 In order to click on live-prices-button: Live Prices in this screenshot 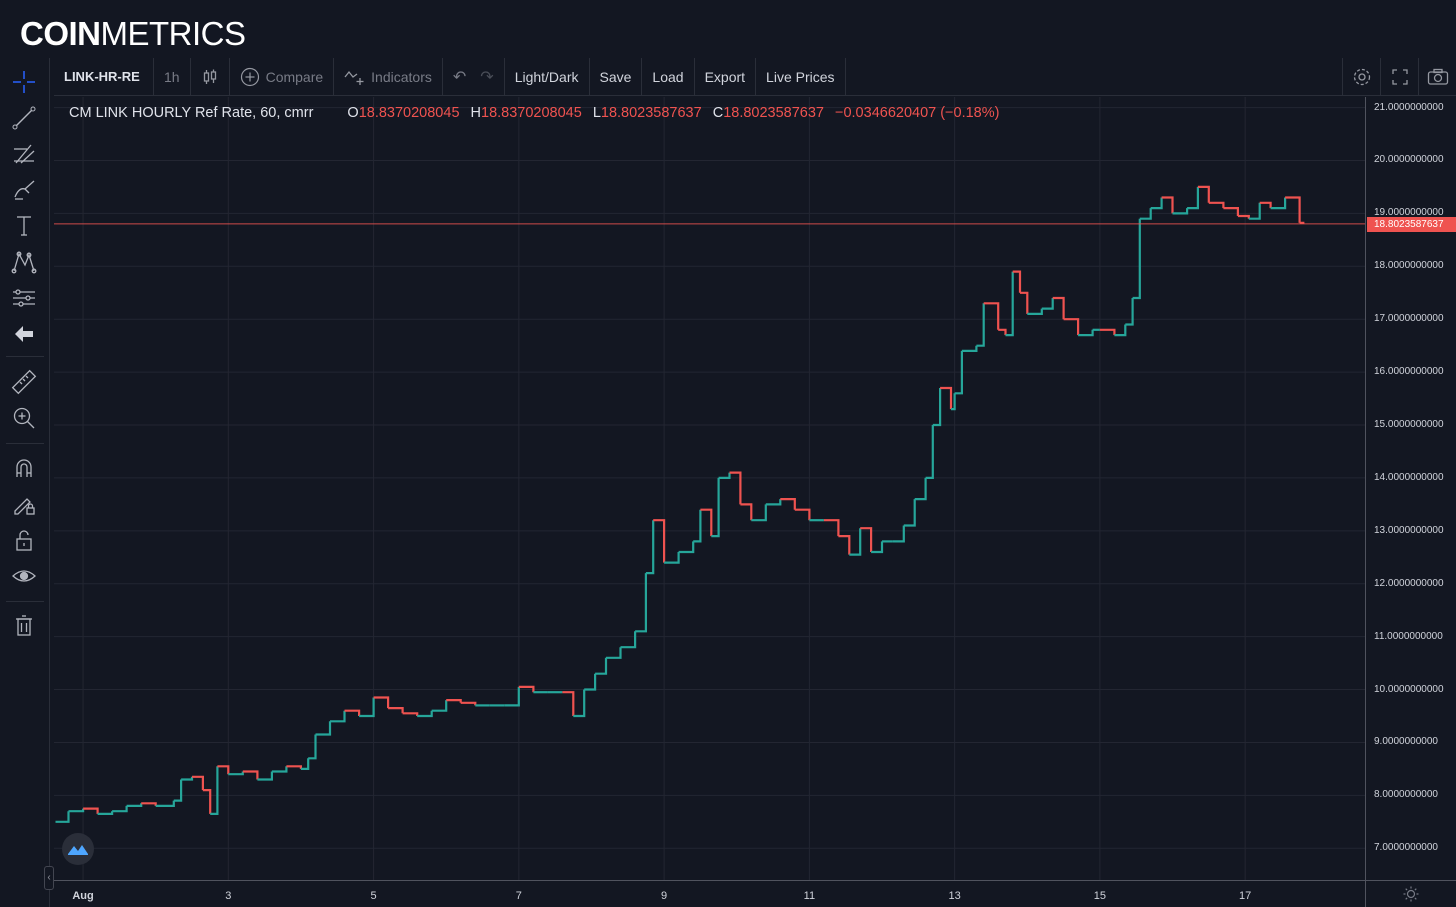, I will do `click(801, 76)`.